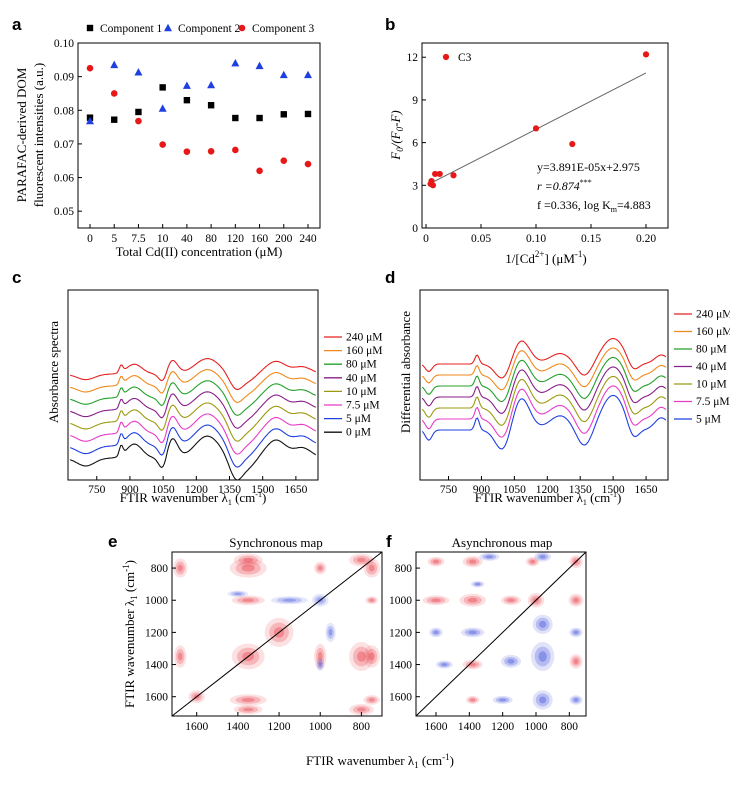 This screenshot has width=730, height=800. Describe the element at coordinates (545, 257) in the screenshot. I see `panel-b-xlabel: 1/[Cd2+] (μM-1)` at that location.